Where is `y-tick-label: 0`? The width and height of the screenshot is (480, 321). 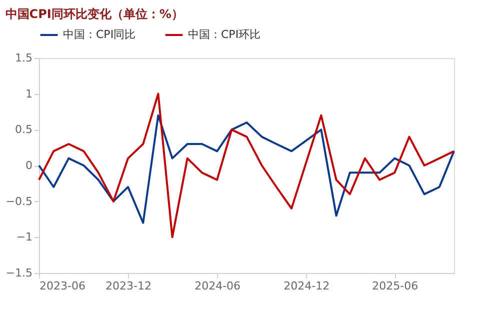
y-tick-label: 0 is located at coordinates (29, 165).